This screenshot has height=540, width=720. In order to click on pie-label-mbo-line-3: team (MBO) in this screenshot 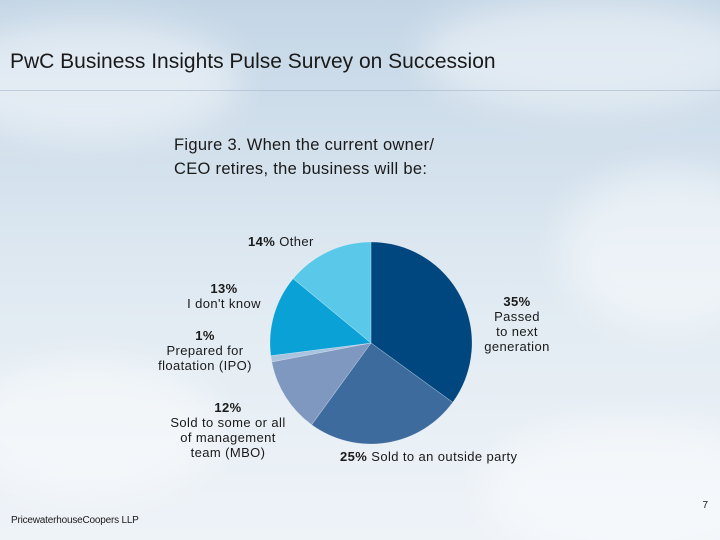, I will do `click(228, 452)`.